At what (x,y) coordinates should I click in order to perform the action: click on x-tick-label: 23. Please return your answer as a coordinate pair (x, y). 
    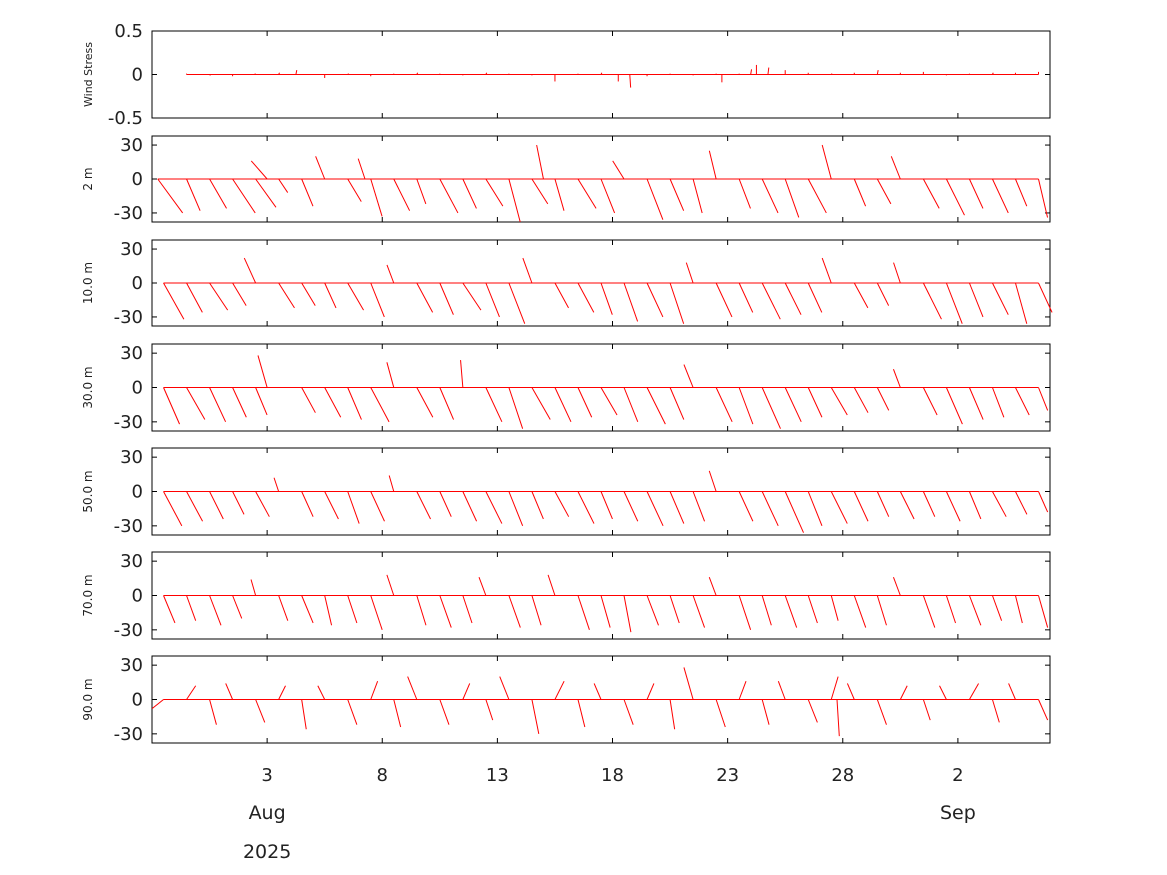
    Looking at the image, I should click on (727, 775).